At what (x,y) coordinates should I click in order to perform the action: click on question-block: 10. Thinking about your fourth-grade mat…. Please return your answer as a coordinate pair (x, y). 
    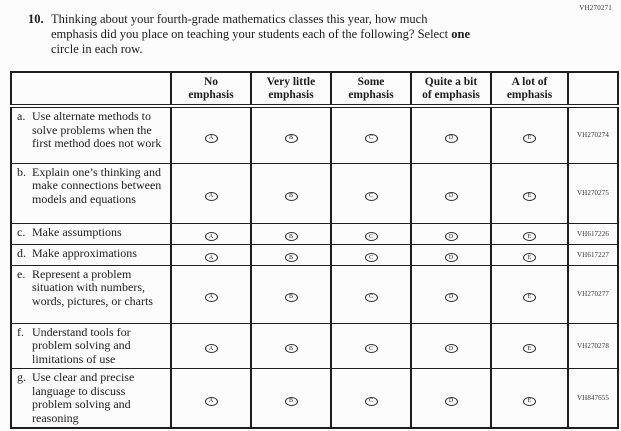
    Looking at the image, I should click on (249, 34).